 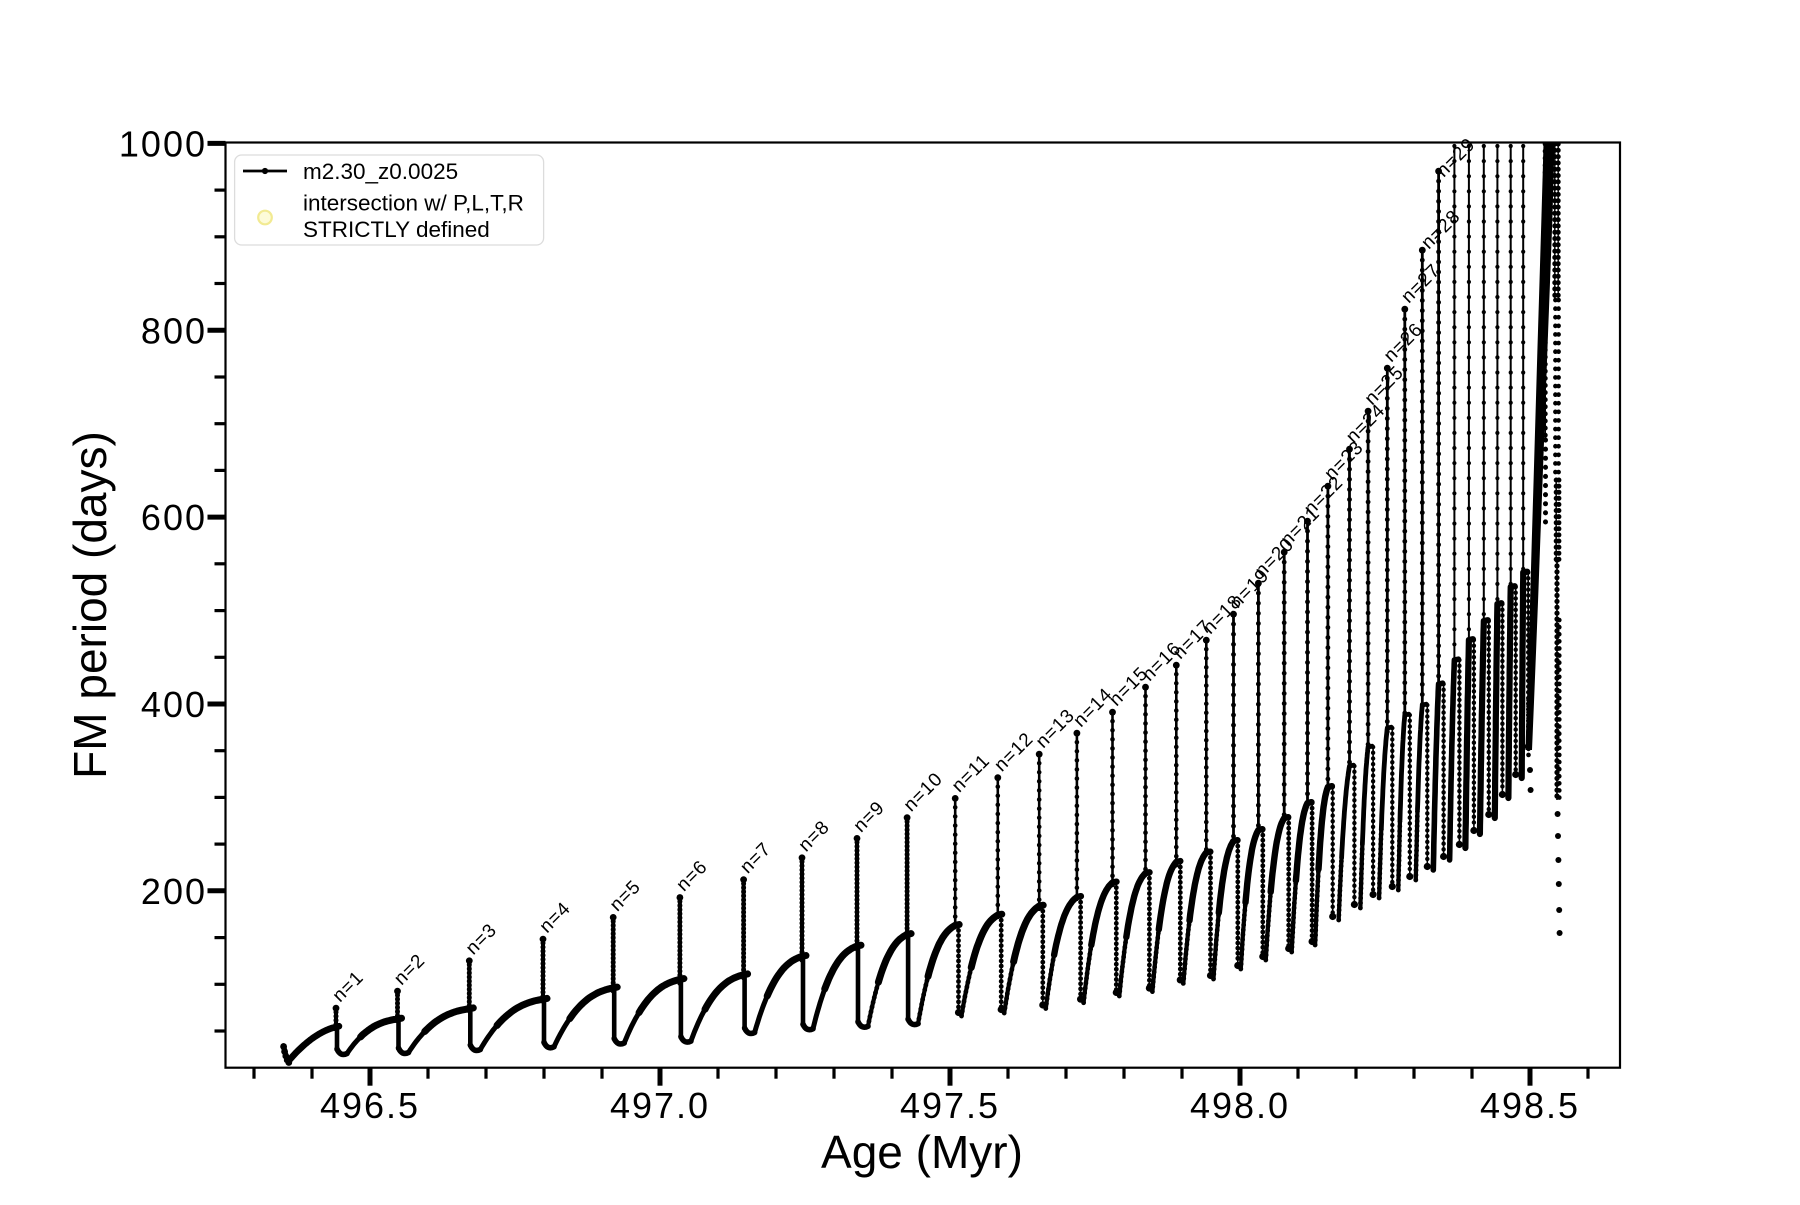 What do you see at coordinates (413, 203) in the screenshot?
I see `svg-text: intersection w/ P,L,T,R` at bounding box center [413, 203].